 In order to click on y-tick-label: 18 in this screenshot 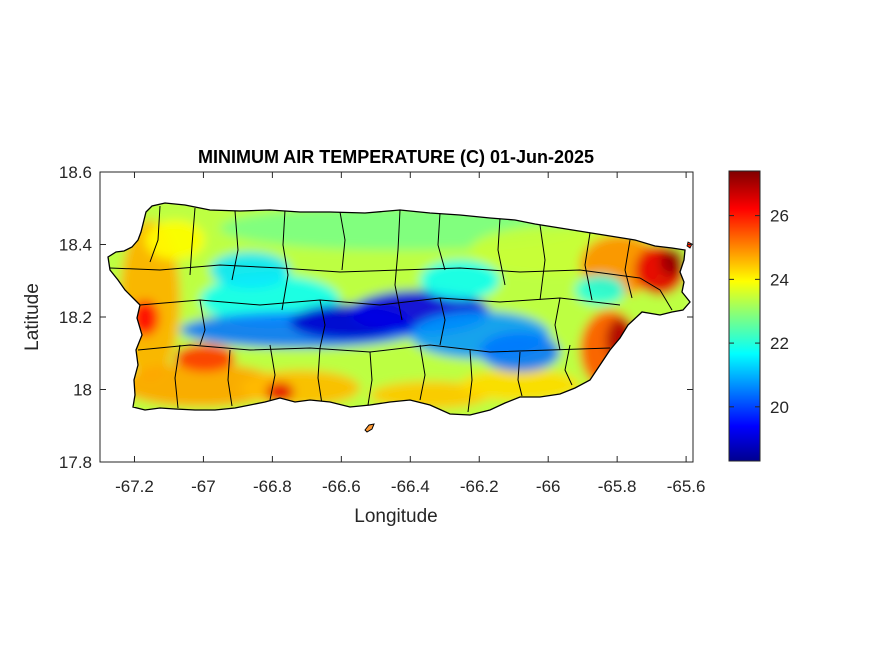, I will do `click(82, 390)`.